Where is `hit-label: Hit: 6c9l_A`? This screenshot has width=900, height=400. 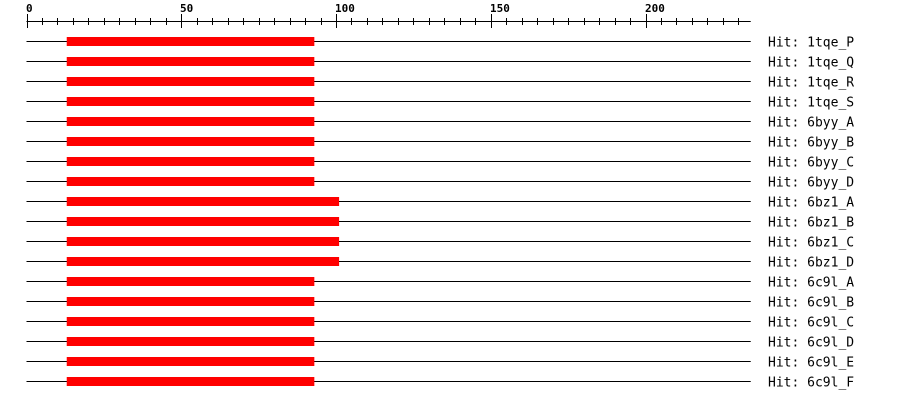
hit-label: Hit: 6c9l_A is located at coordinates (811, 283).